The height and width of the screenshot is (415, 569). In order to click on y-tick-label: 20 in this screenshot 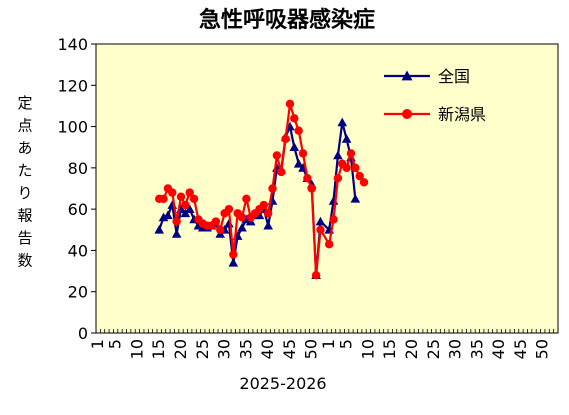, I will do `click(78, 292)`.